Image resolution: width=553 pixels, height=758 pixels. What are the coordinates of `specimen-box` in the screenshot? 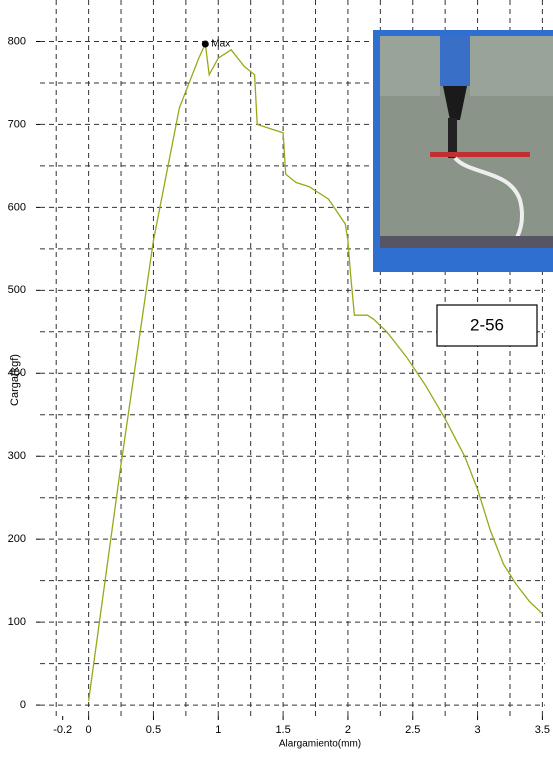 It's located at (487, 325).